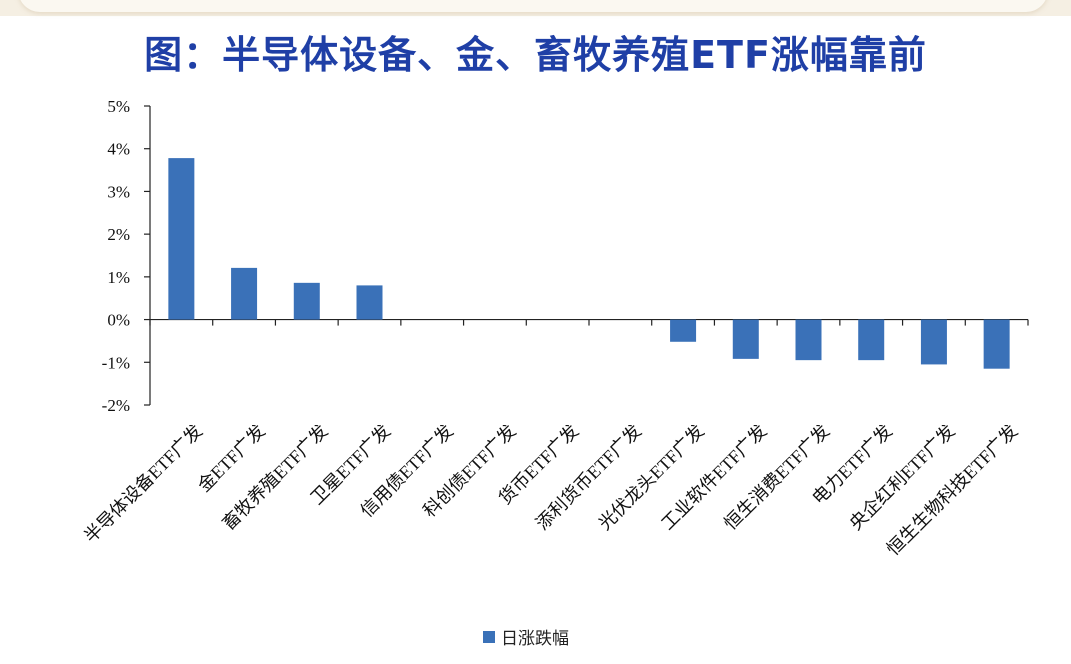  Describe the element at coordinates (118, 234) in the screenshot. I see `y-tick-label: 2%` at that location.